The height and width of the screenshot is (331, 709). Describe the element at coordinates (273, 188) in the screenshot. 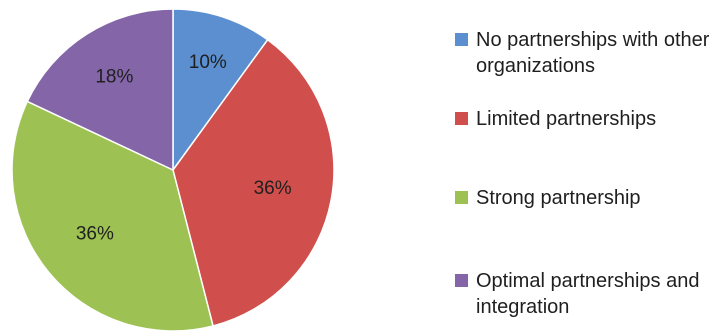

I see `pie-label-limited-partnerships: 36%` at that location.